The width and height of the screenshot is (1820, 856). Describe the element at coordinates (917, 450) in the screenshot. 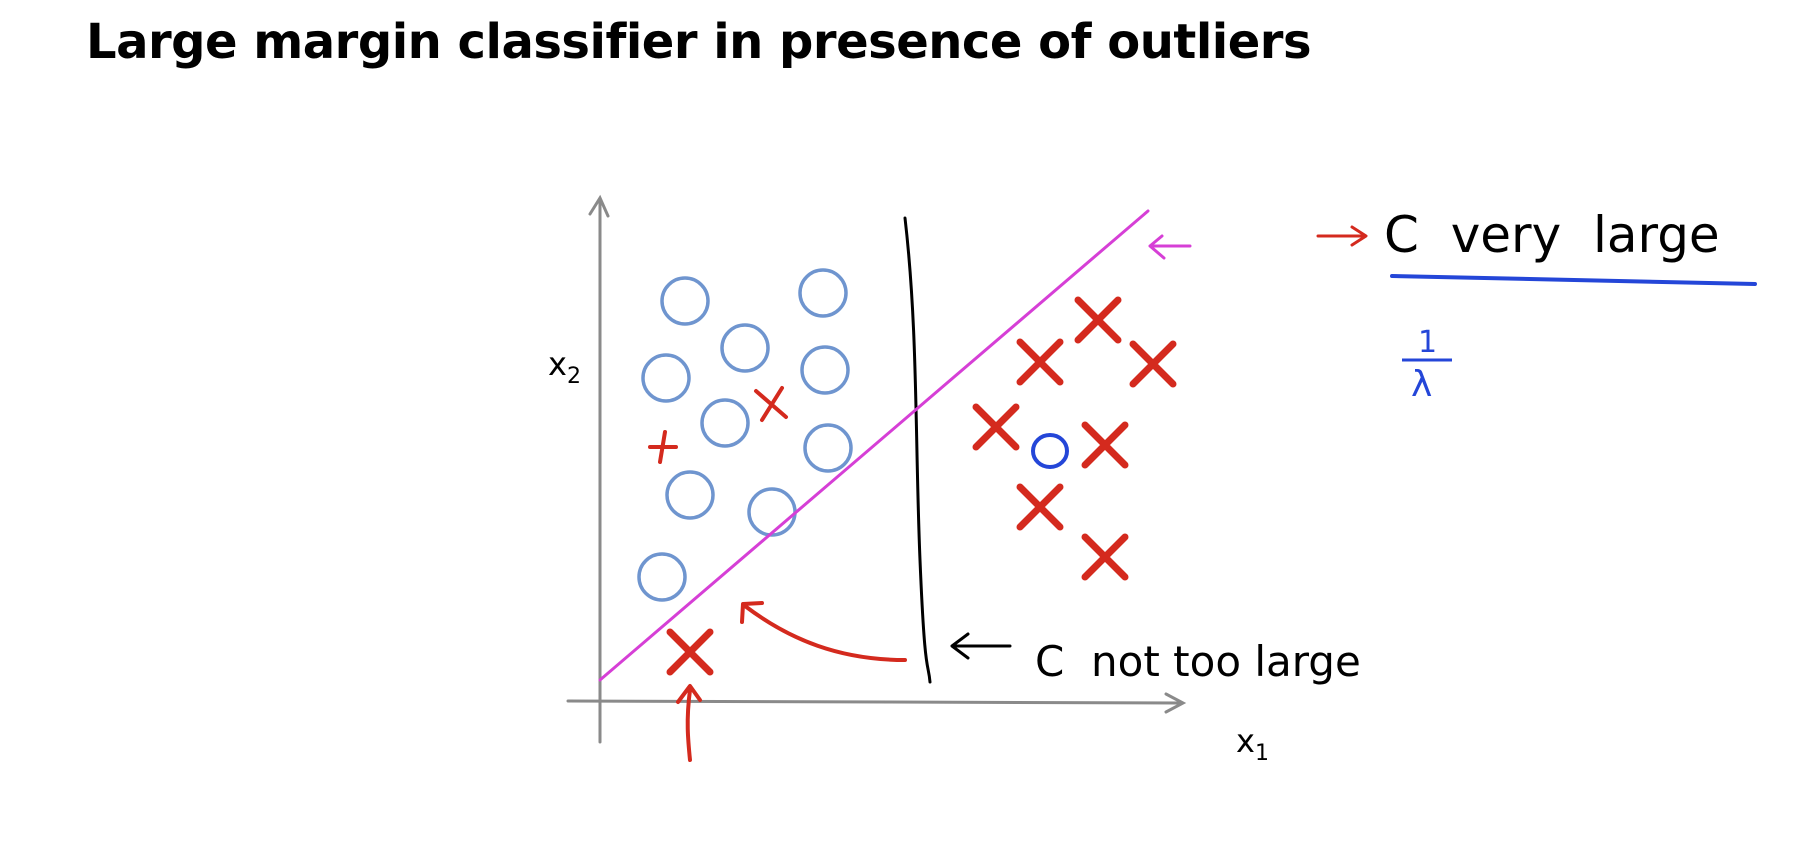

I see `boundary-c-not-too-large` at that location.